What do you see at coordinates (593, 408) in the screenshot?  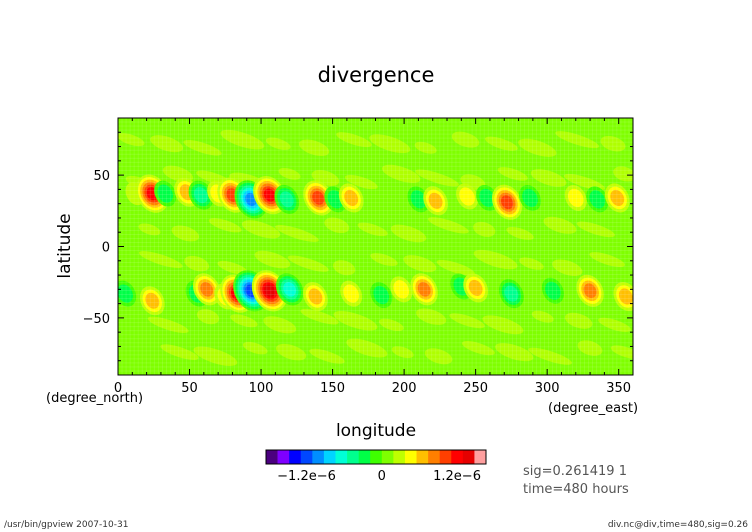 I see `x-axis-unit: (degree_east)` at bounding box center [593, 408].